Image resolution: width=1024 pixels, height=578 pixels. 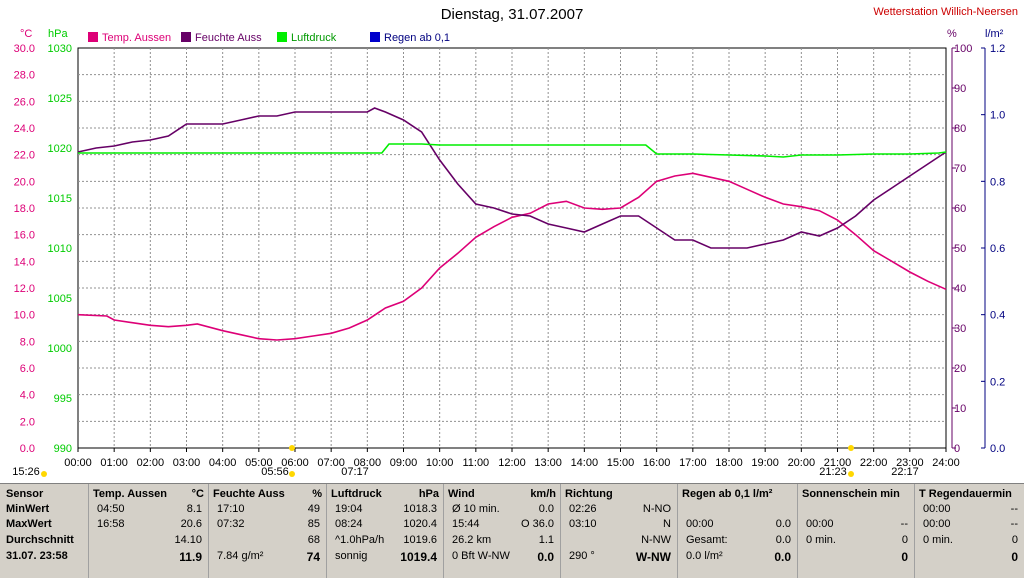 I want to click on x-tick-label: 17:00, so click(x=693, y=463).